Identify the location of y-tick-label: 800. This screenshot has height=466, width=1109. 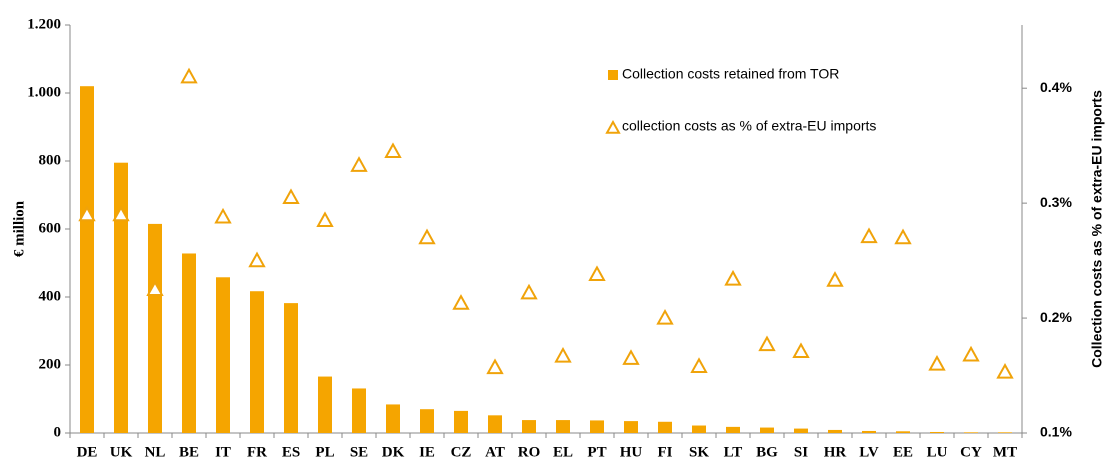
(50, 160).